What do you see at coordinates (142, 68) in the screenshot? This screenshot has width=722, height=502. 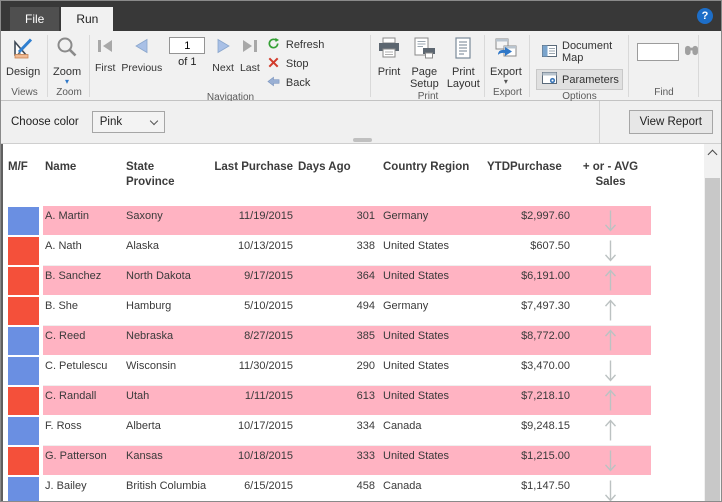 I see `previous-label: Previous` at bounding box center [142, 68].